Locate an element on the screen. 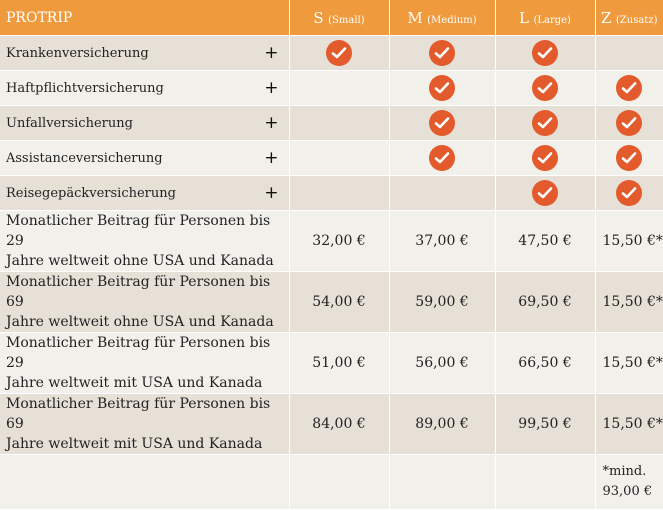  price-value: 84,00 € is located at coordinates (339, 424).